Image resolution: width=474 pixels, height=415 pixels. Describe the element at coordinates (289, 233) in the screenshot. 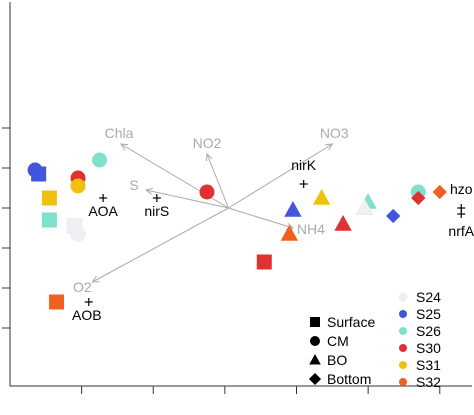

I see `point-s32-triangle` at that location.